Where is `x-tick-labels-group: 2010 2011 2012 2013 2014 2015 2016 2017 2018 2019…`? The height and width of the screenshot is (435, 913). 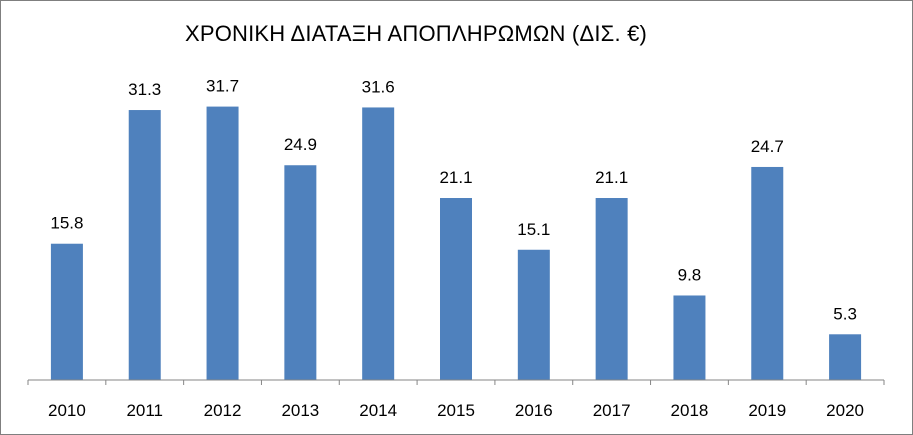 x-tick-labels-group: 2010 2011 2012 2013 2014 2015 2016 2017 2018 2019… is located at coordinates (456, 410).